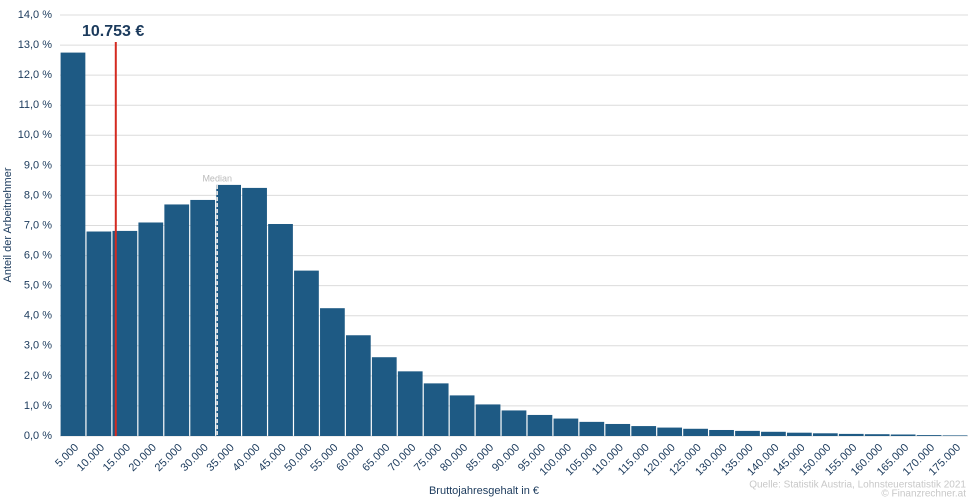  I want to click on x-tick-label: 50.000, so click(298, 458).